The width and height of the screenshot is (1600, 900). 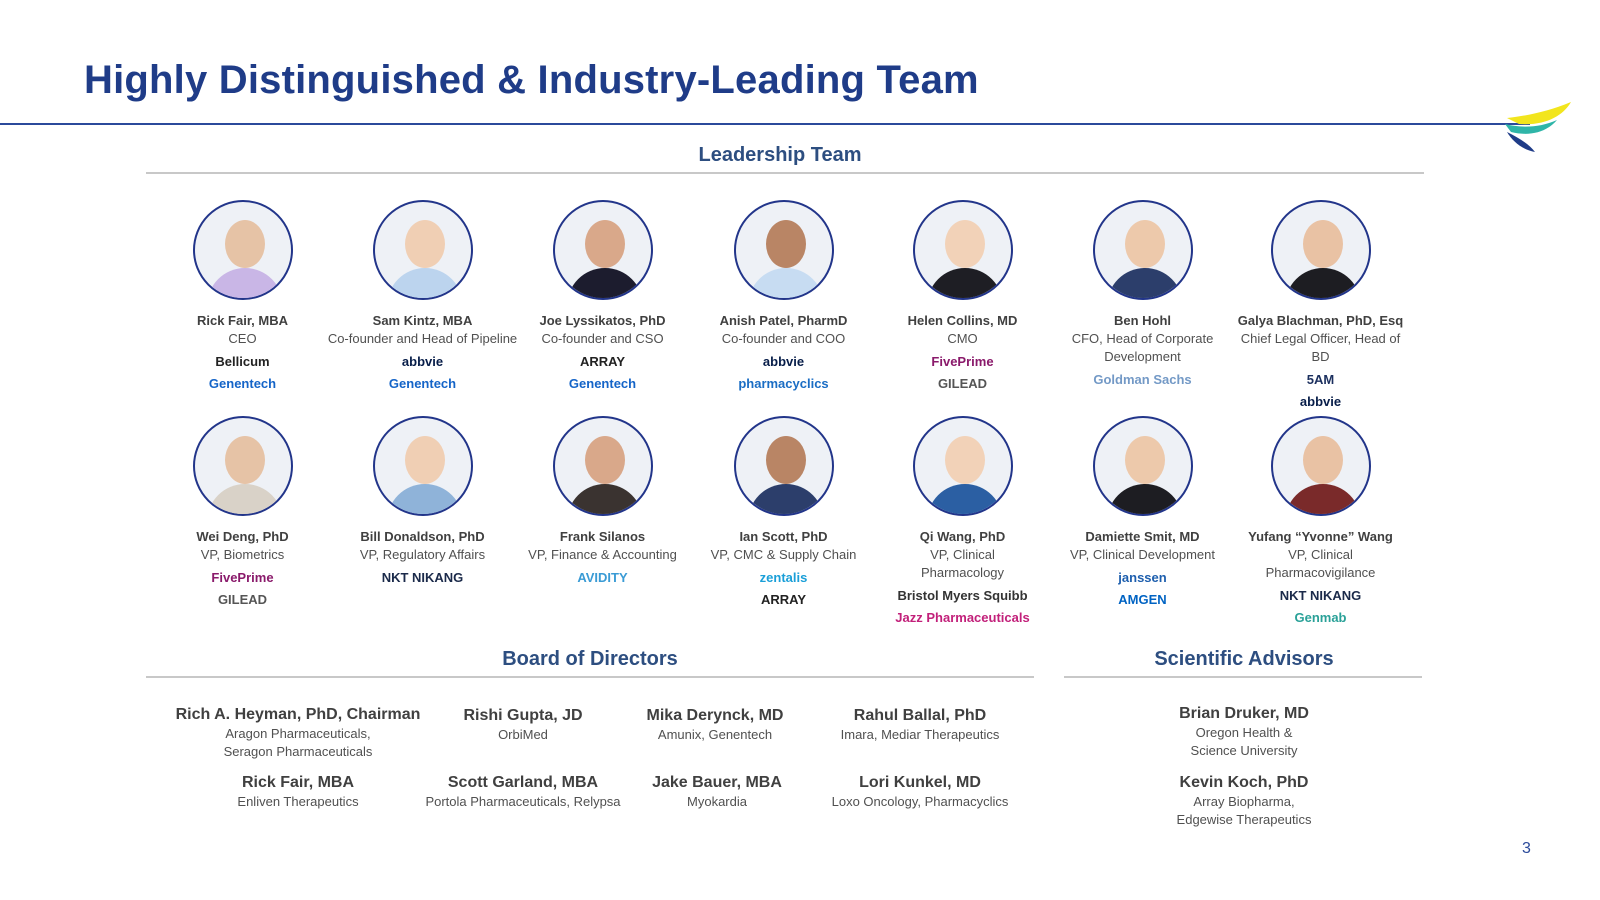 What do you see at coordinates (1320, 607) in the screenshot?
I see `company-logos: NKT NIKANG Genmab` at bounding box center [1320, 607].